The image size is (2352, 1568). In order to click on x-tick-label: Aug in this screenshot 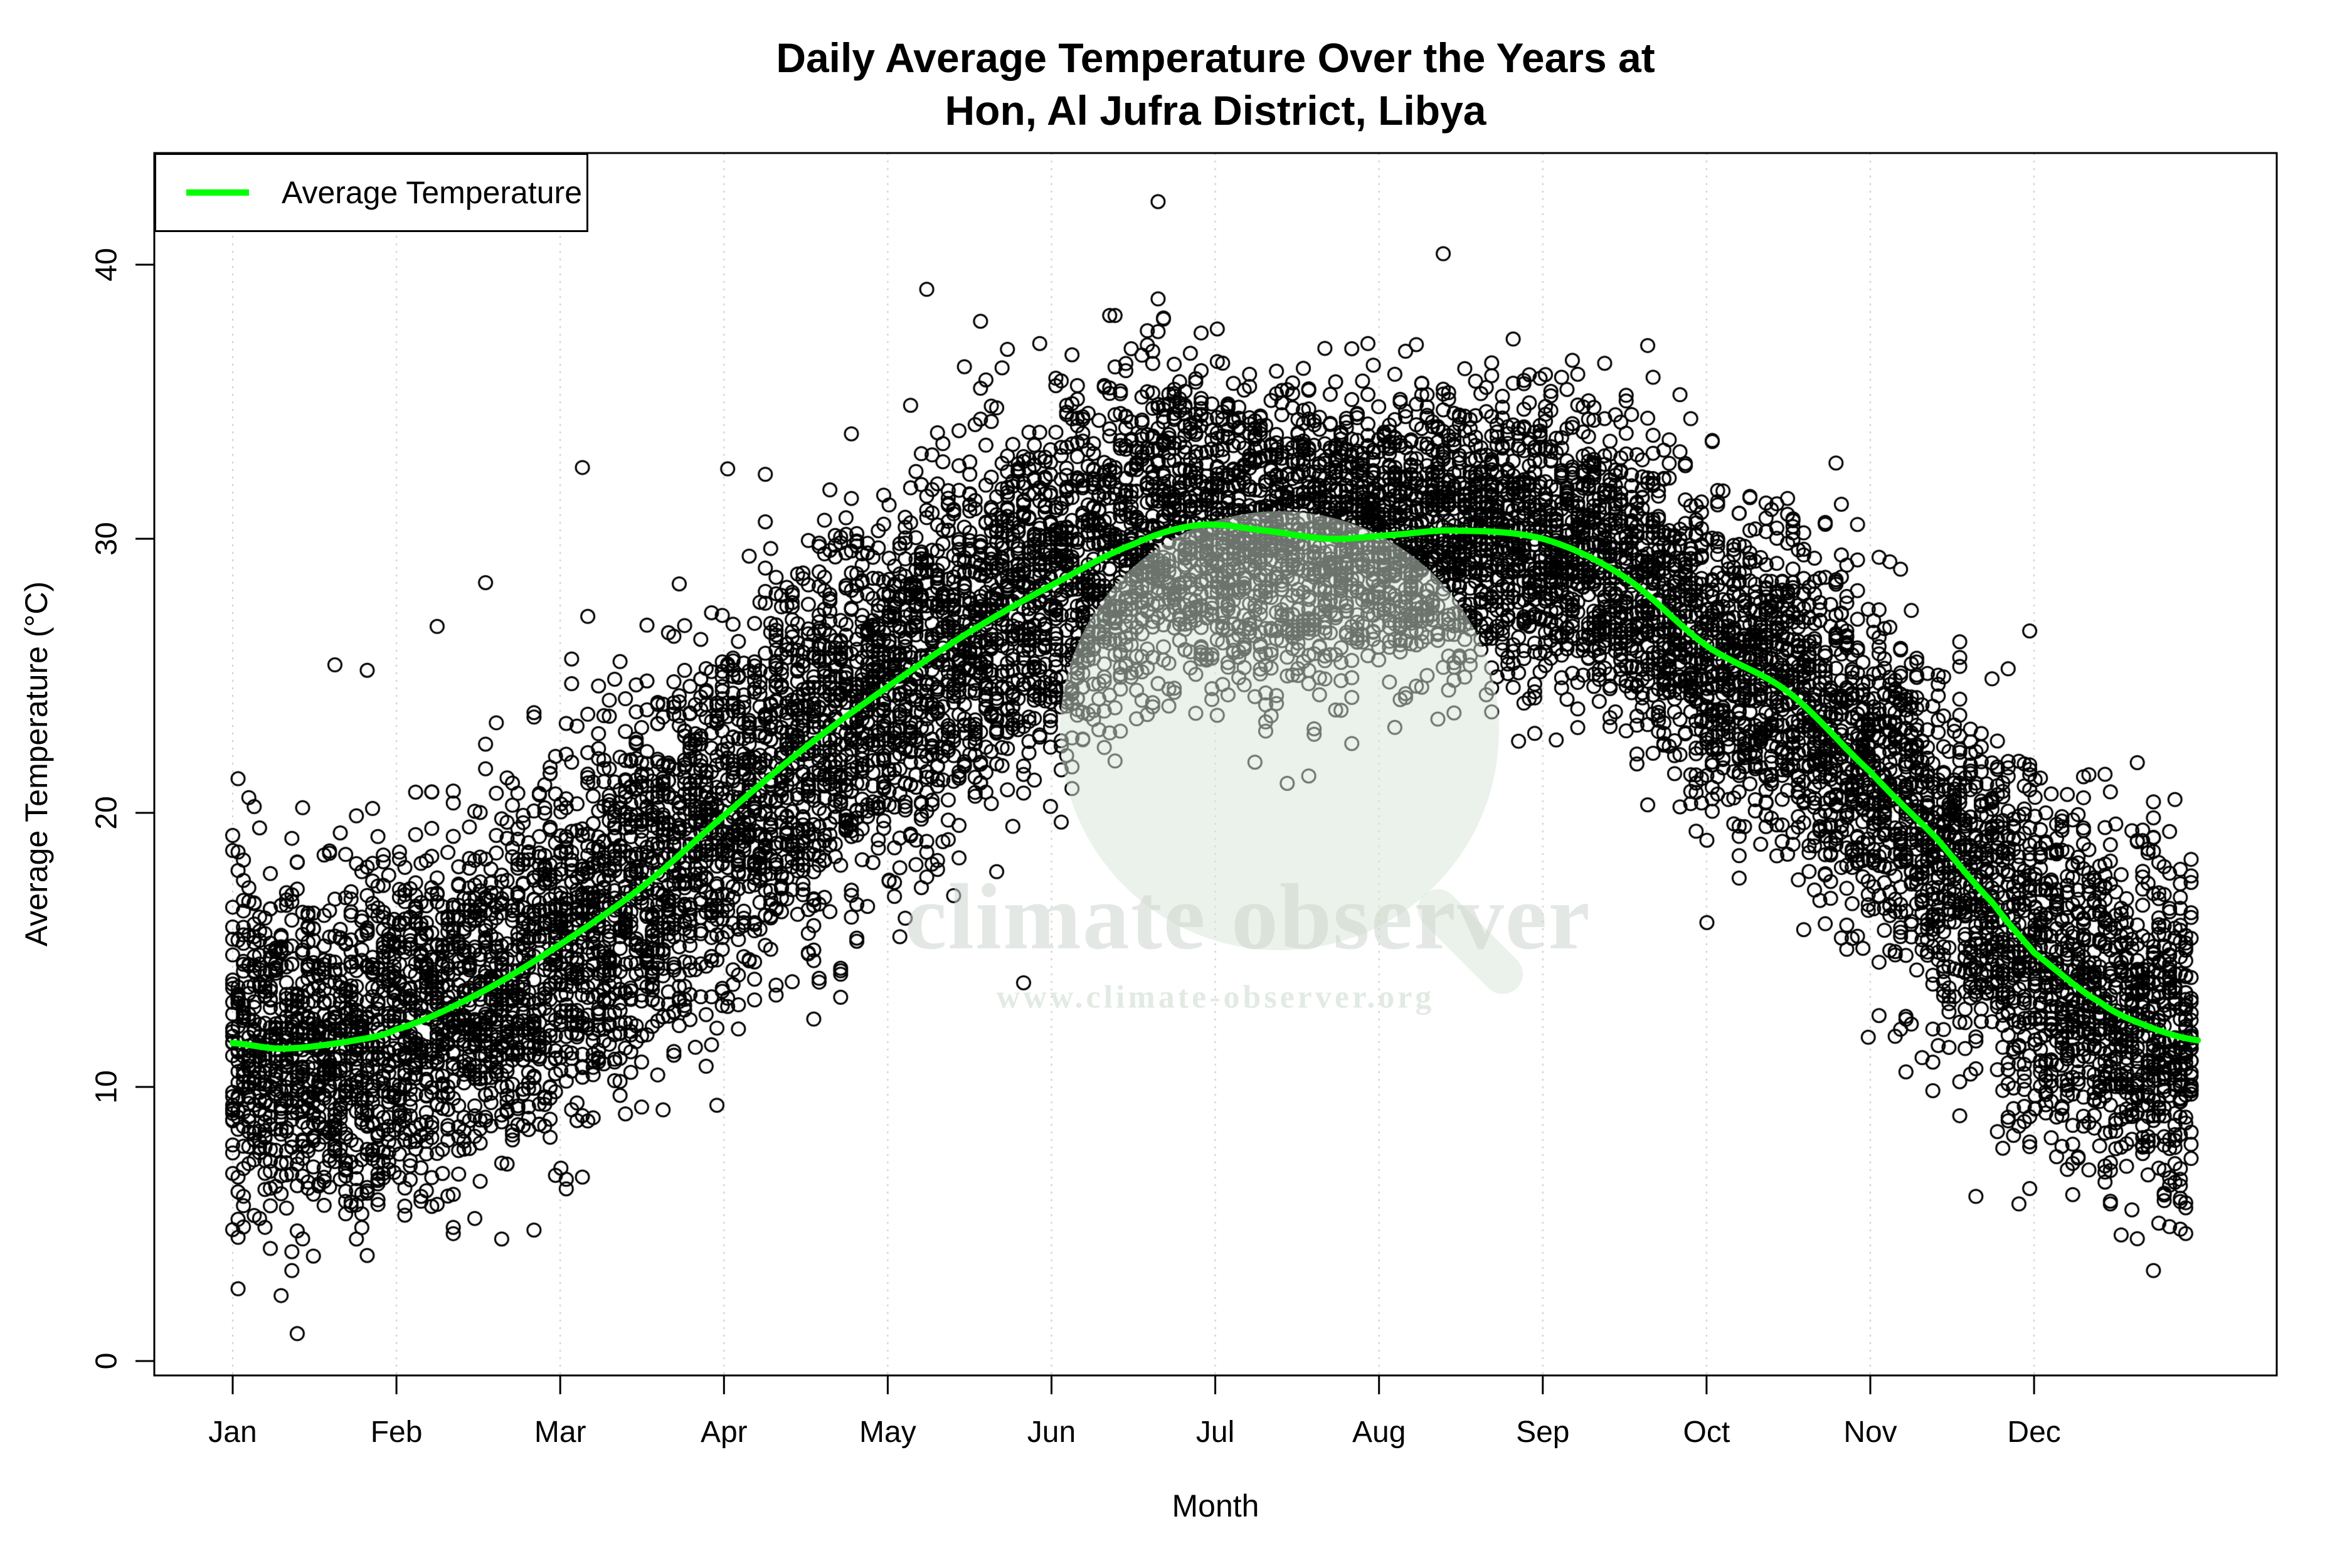, I will do `click(1379, 1432)`.